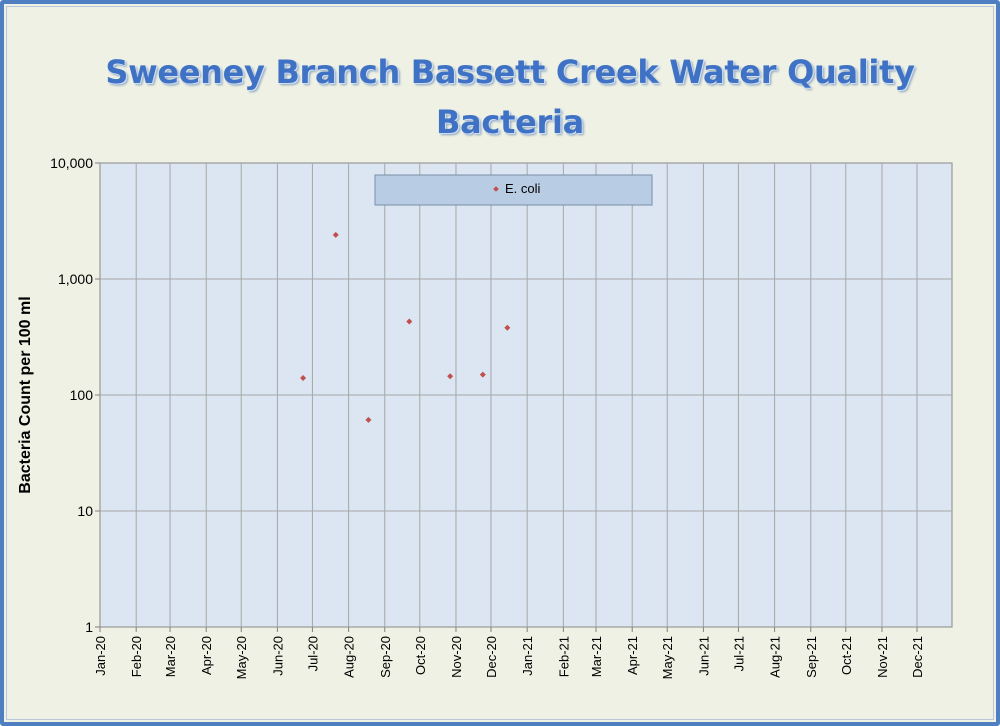 This screenshot has height=726, width=1000. Describe the element at coordinates (456, 657) in the screenshot. I see `x-tick-label: Nov-20` at that location.